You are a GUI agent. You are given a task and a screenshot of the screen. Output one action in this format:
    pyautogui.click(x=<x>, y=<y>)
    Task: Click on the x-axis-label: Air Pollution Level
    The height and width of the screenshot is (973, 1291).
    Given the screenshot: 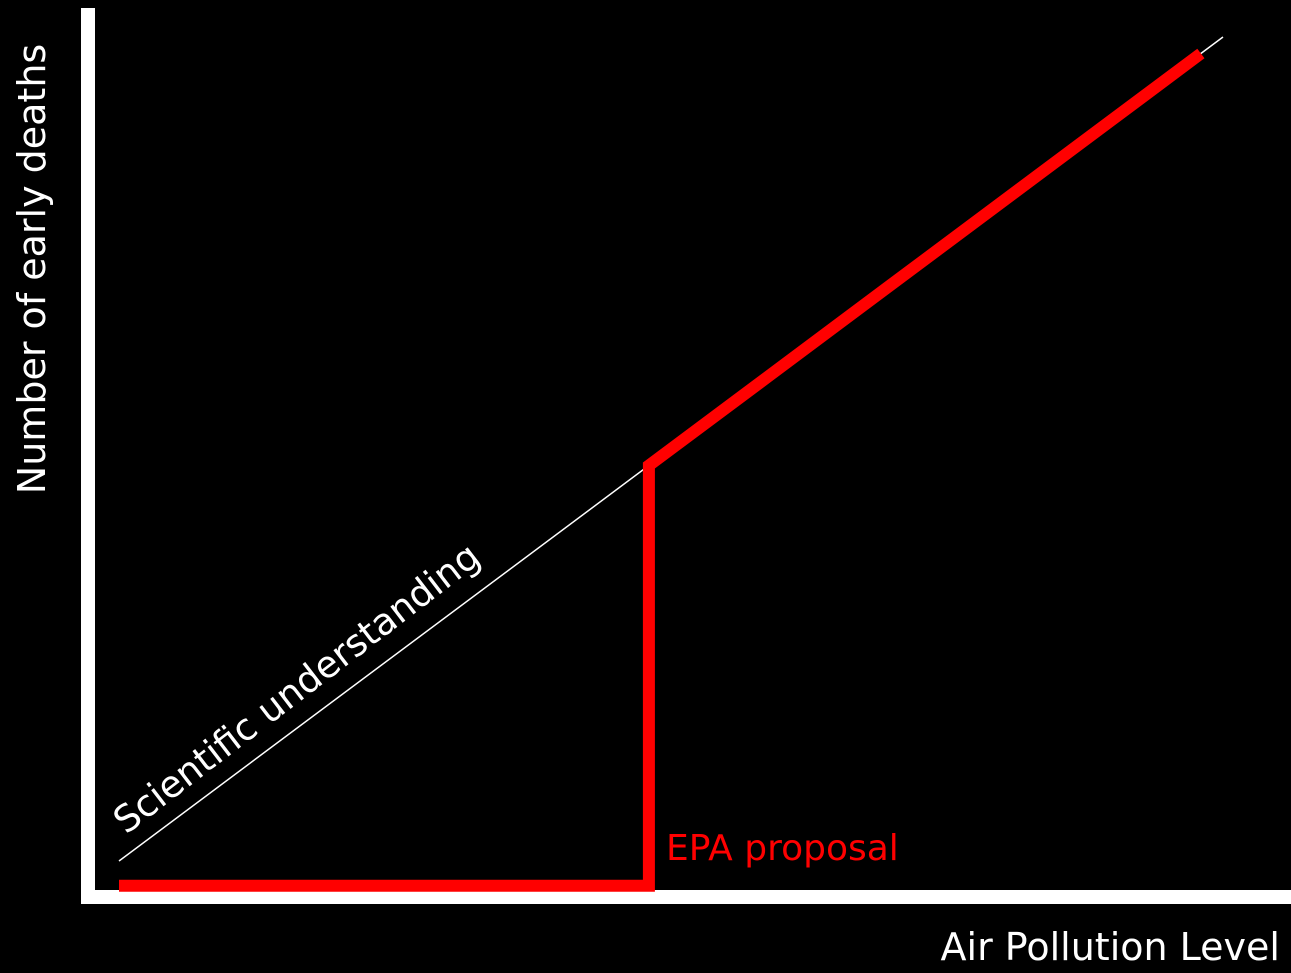 What is the action you would take?
    pyautogui.click(x=1110, y=947)
    